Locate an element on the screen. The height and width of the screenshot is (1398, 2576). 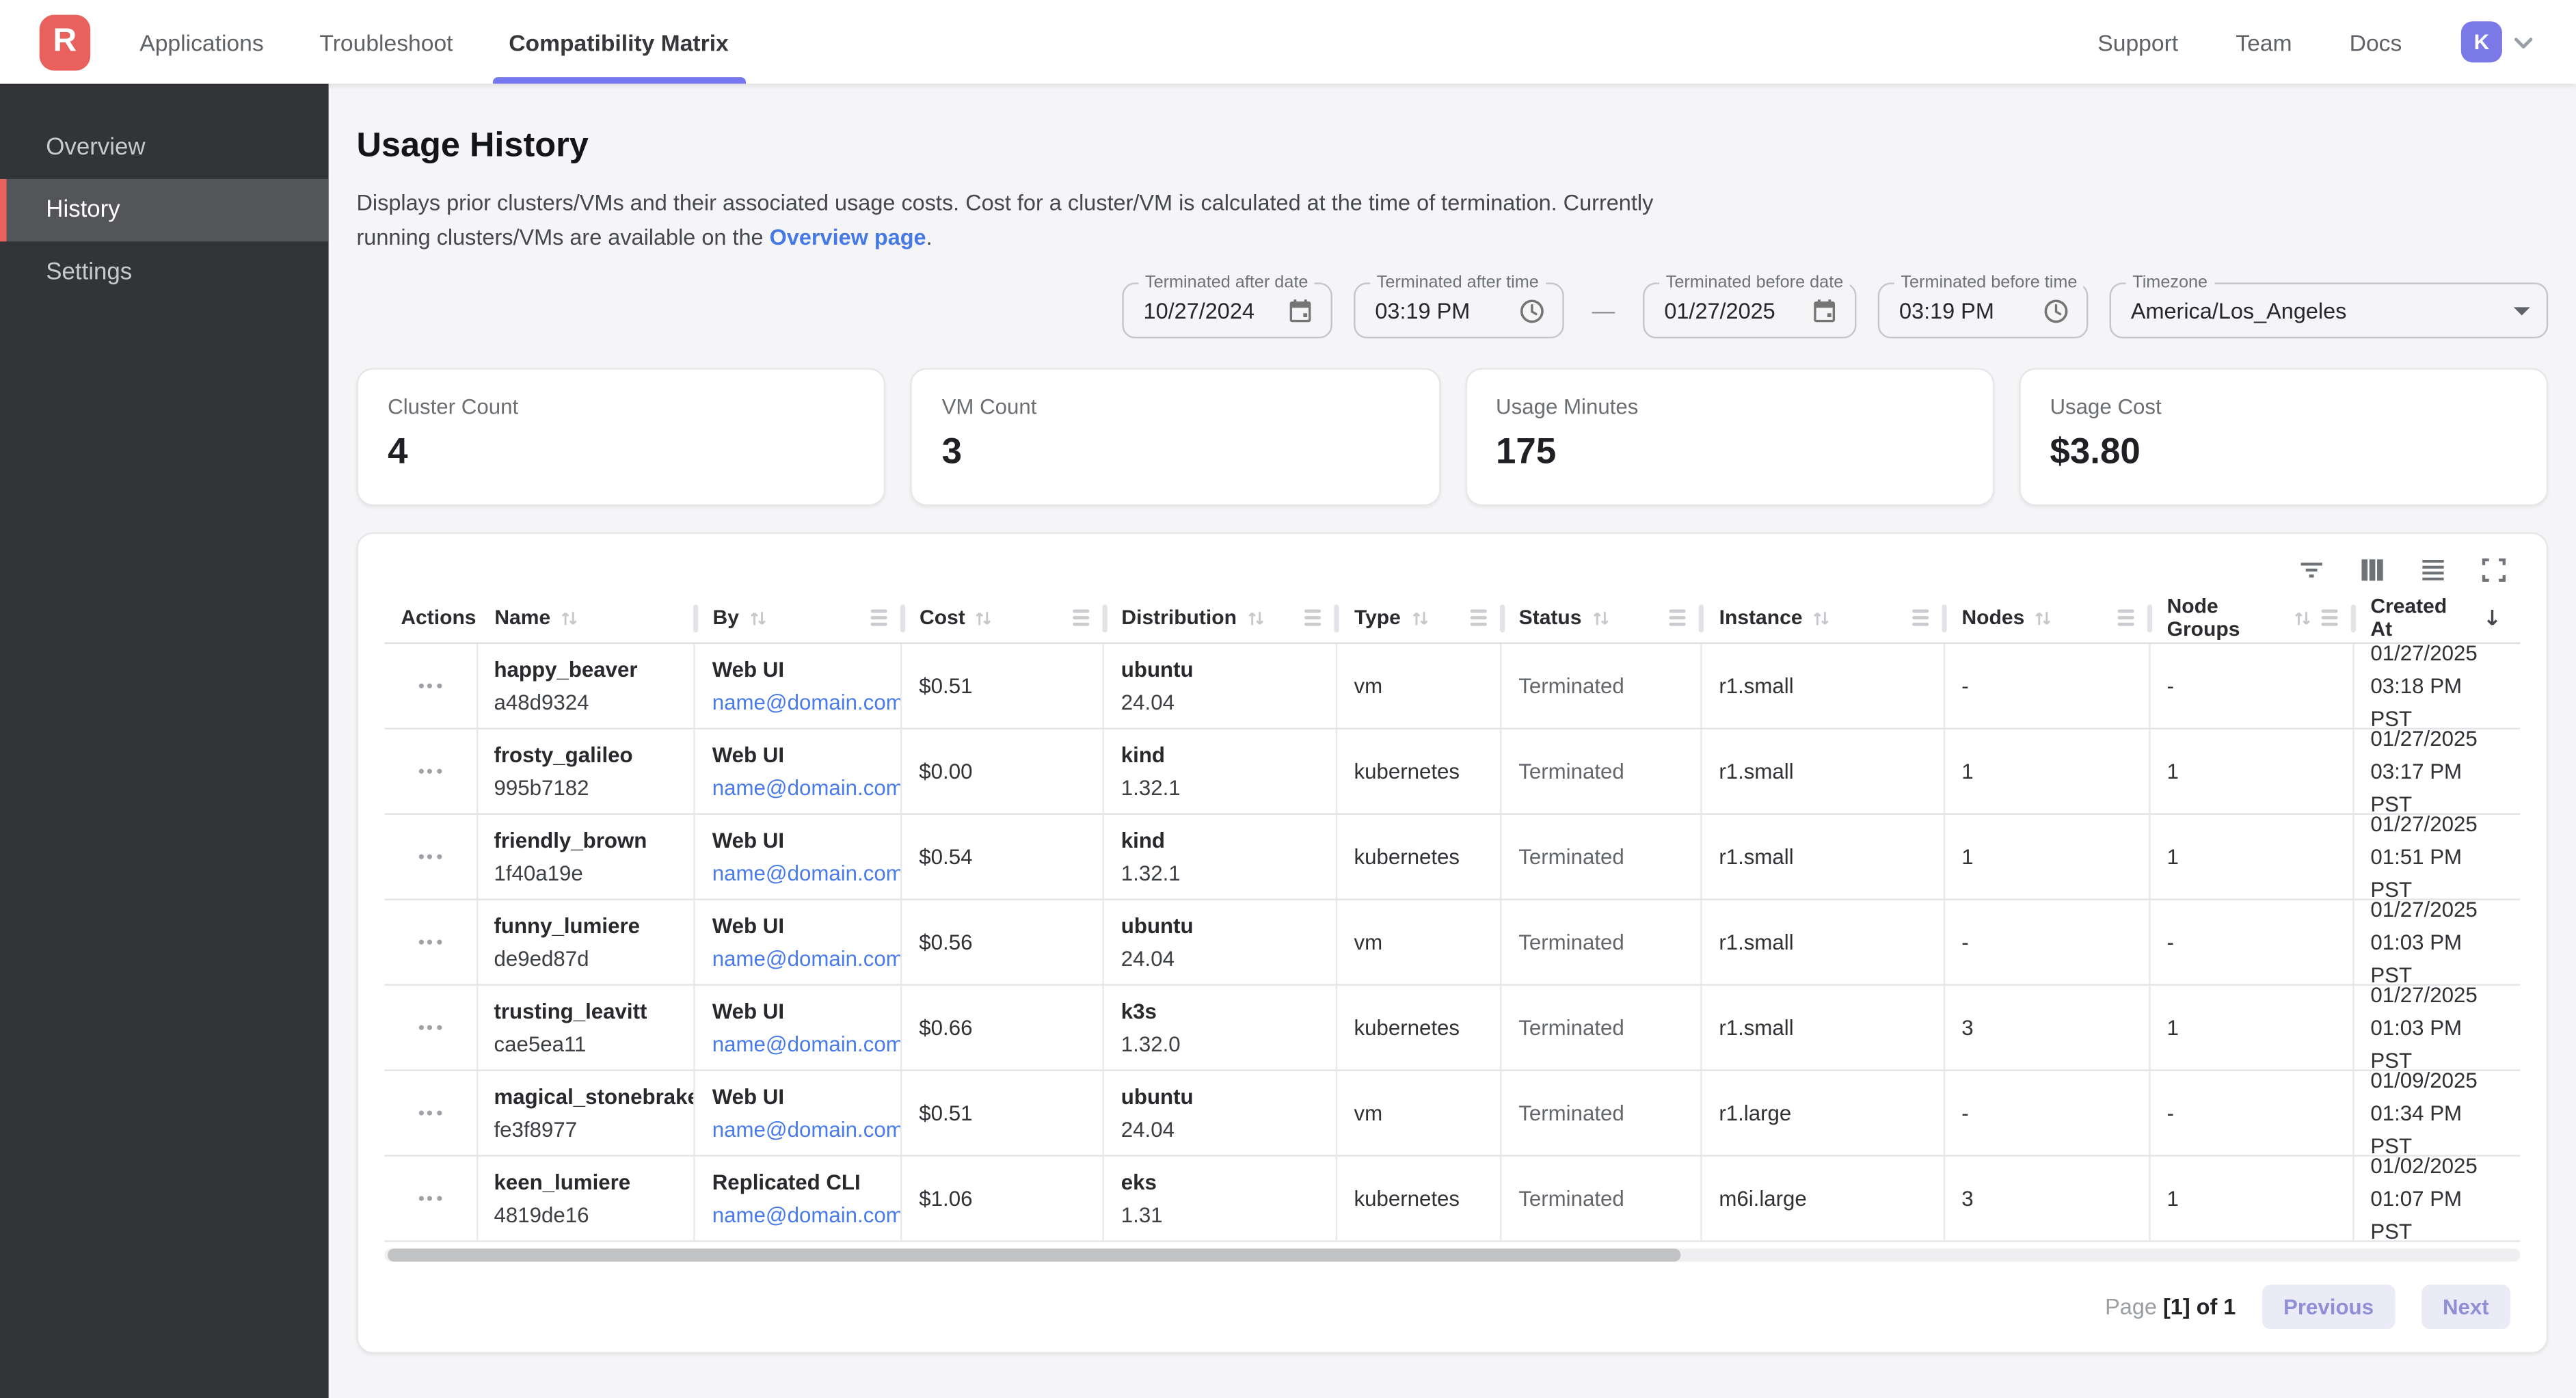
account-menu: K is located at coordinates (2498, 42).